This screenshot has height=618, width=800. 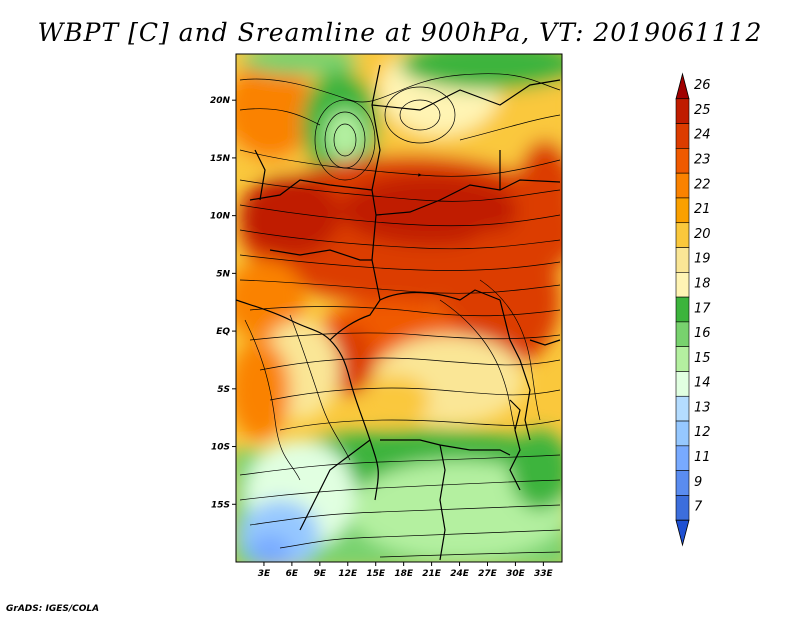 What do you see at coordinates (516, 574) in the screenshot?
I see `lon-tick-label: 30E` at bounding box center [516, 574].